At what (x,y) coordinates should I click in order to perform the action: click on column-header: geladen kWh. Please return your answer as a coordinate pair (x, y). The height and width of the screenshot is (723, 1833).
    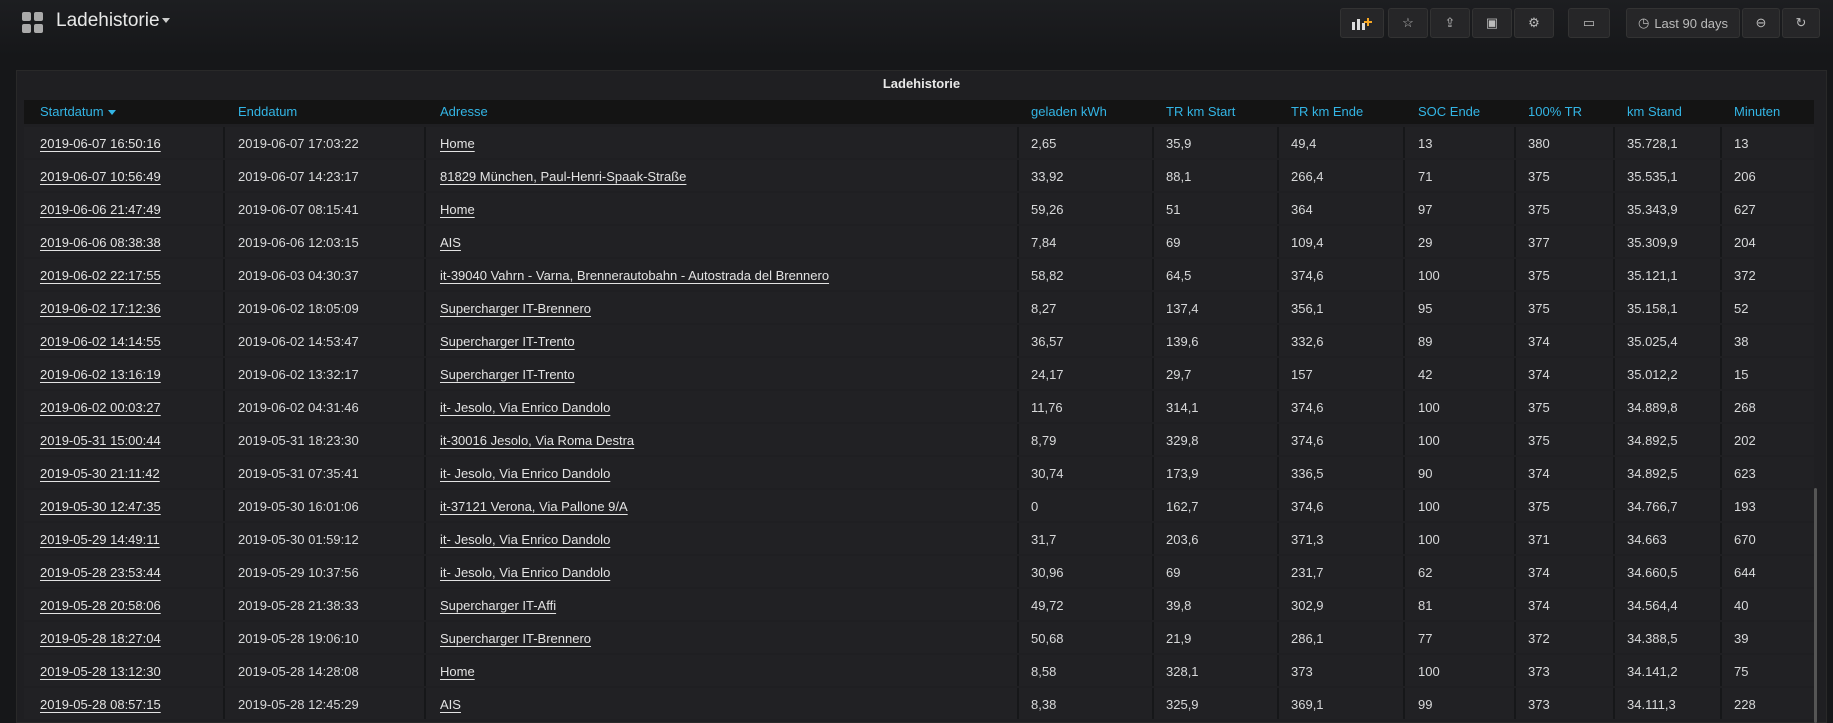
    Looking at the image, I should click on (1069, 111).